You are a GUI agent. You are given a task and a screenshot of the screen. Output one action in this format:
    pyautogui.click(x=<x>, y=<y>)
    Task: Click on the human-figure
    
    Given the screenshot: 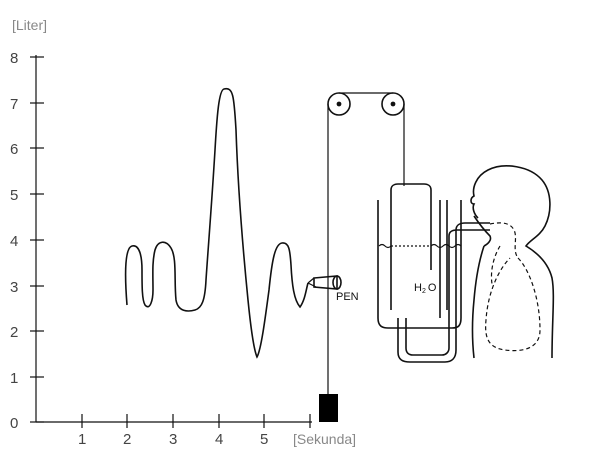 What is the action you would take?
    pyautogui.click(x=512, y=262)
    